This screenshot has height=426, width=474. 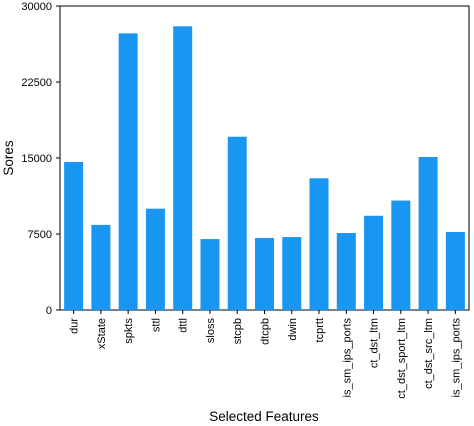 What do you see at coordinates (40, 235) in the screenshot?
I see `y-tick-label: 7500` at bounding box center [40, 235].